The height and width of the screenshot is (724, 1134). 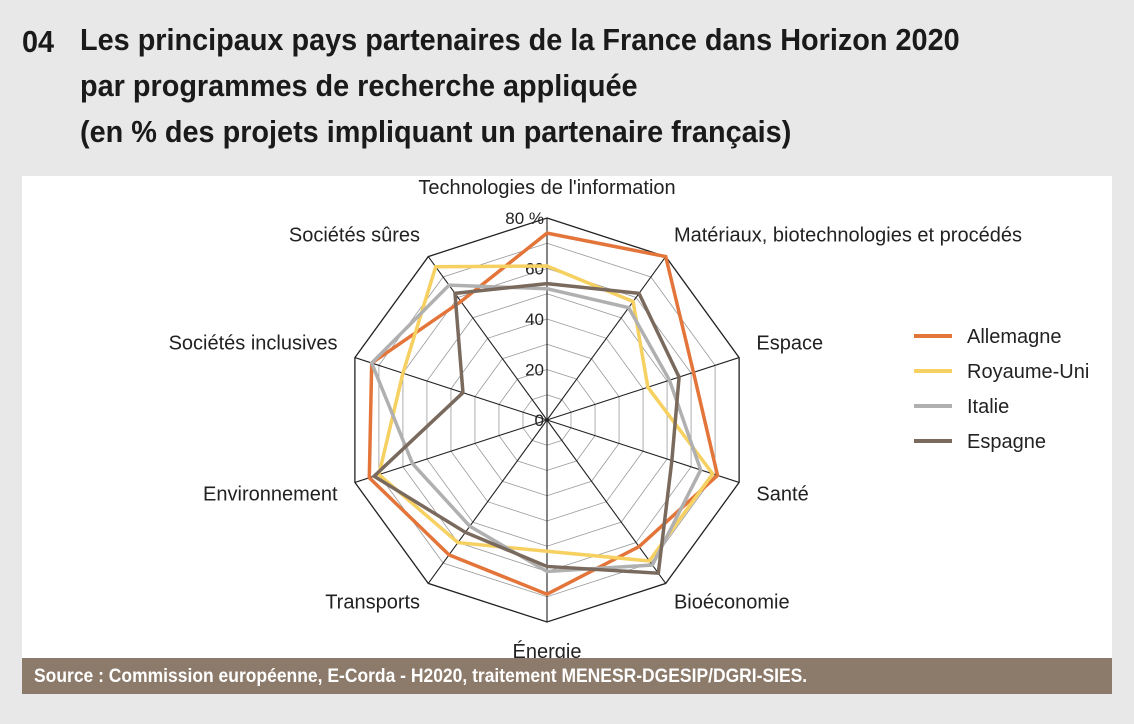 I want to click on radial-tick-label: 0, so click(x=539, y=420).